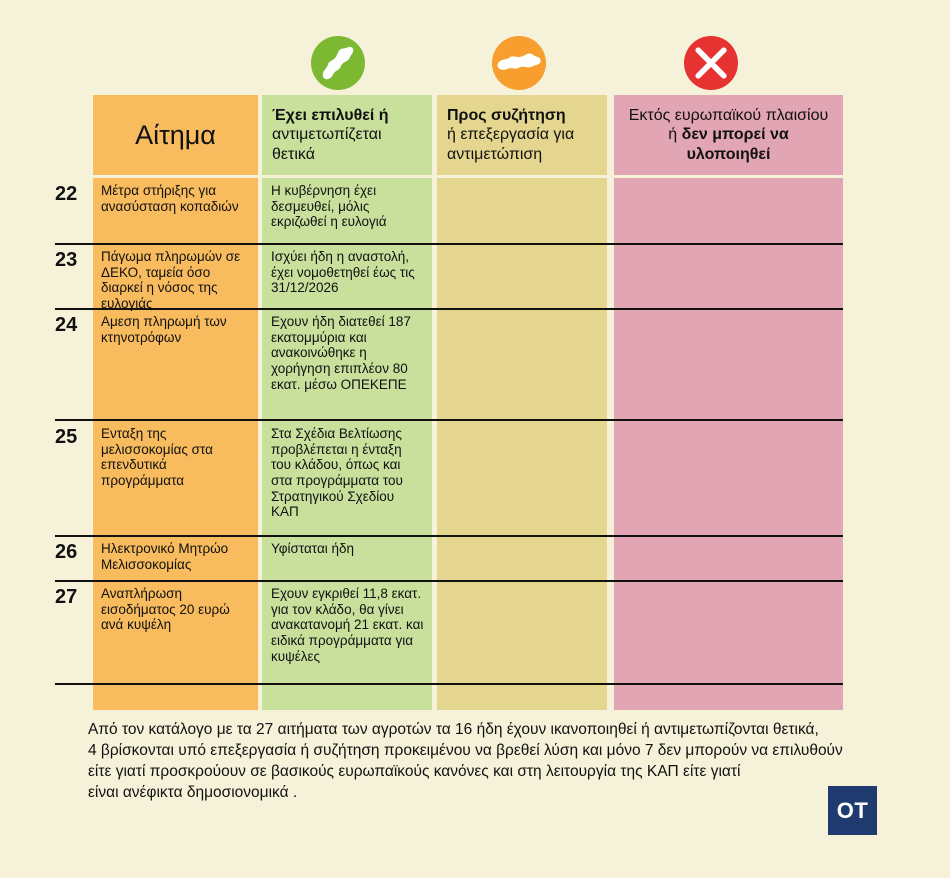 The image size is (950, 878). What do you see at coordinates (66, 552) in the screenshot?
I see `row-number: 26` at bounding box center [66, 552].